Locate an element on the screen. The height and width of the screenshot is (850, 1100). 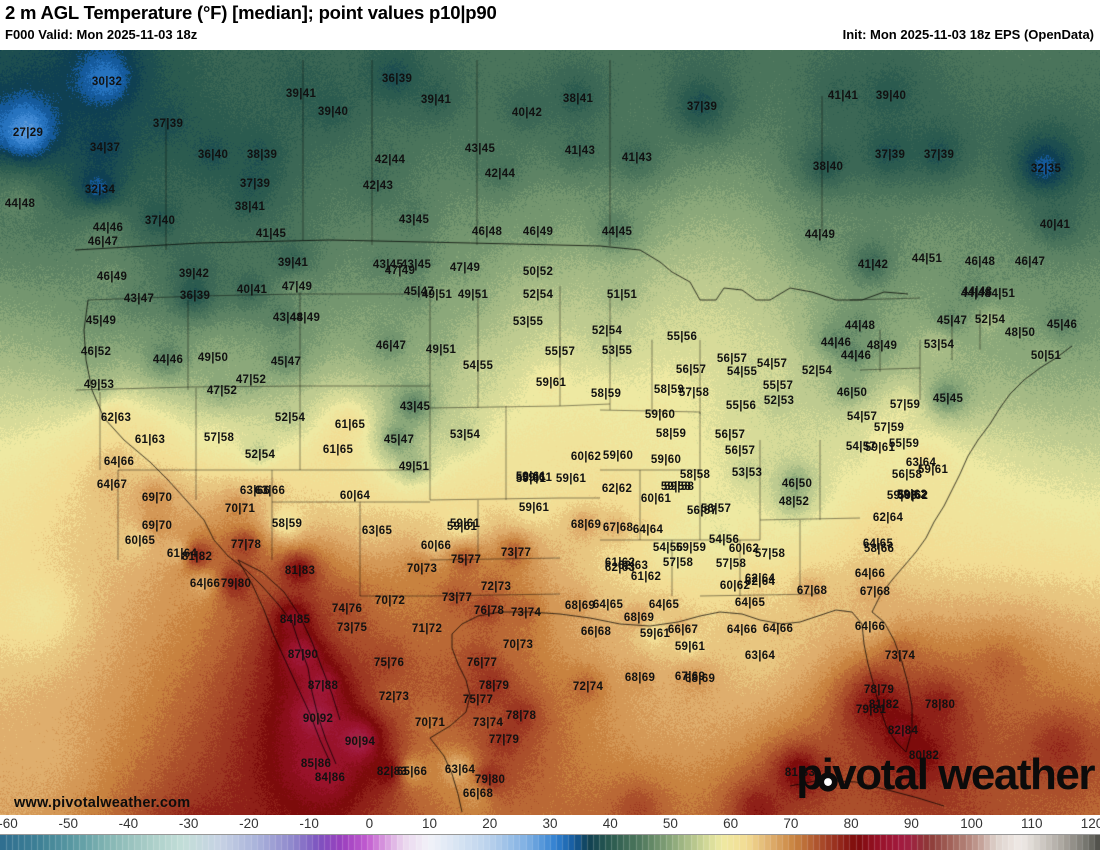
map-point-value: 30|32 is located at coordinates (107, 82).